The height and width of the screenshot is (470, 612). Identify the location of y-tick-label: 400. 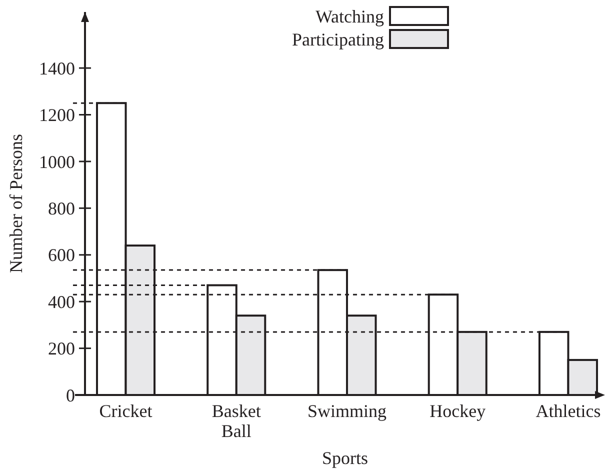
(61, 302).